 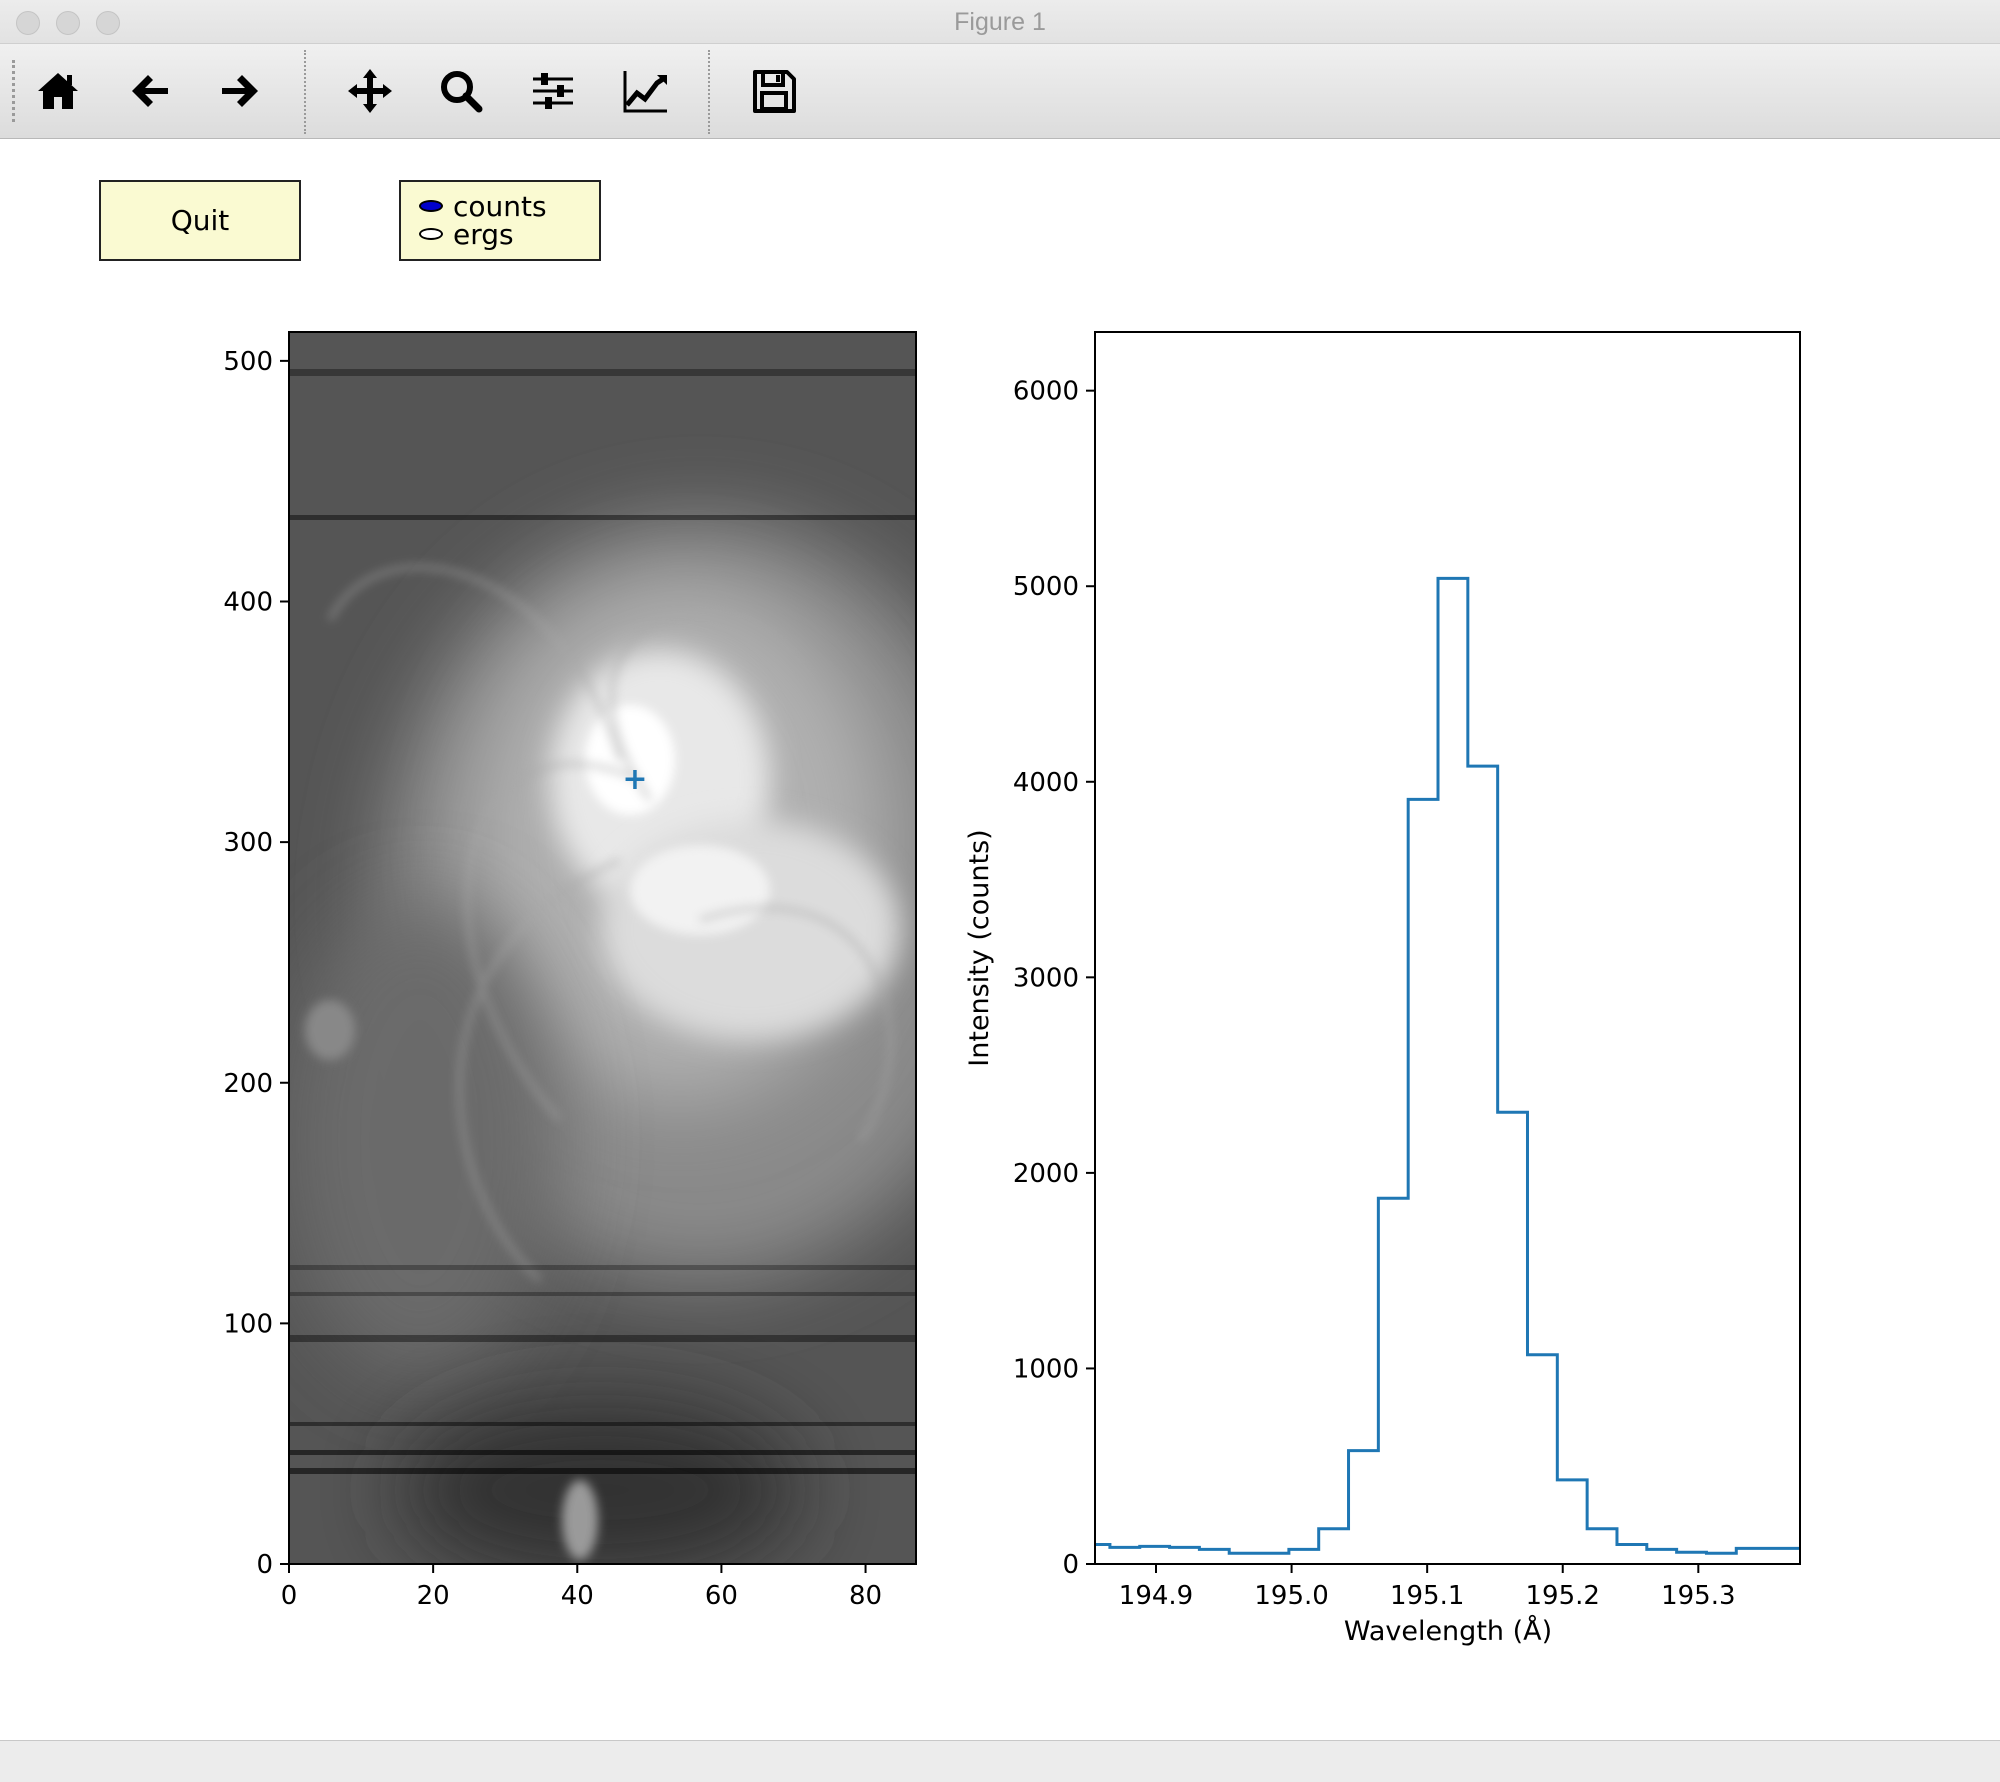 I want to click on back-arrow-icon, so click(x=150, y=91).